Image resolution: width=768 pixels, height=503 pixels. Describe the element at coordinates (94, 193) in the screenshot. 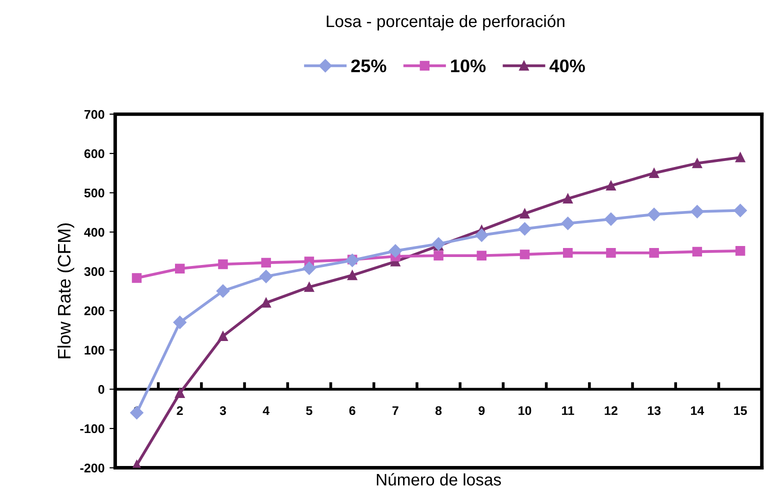

I see `y-tick-label: 500` at that location.